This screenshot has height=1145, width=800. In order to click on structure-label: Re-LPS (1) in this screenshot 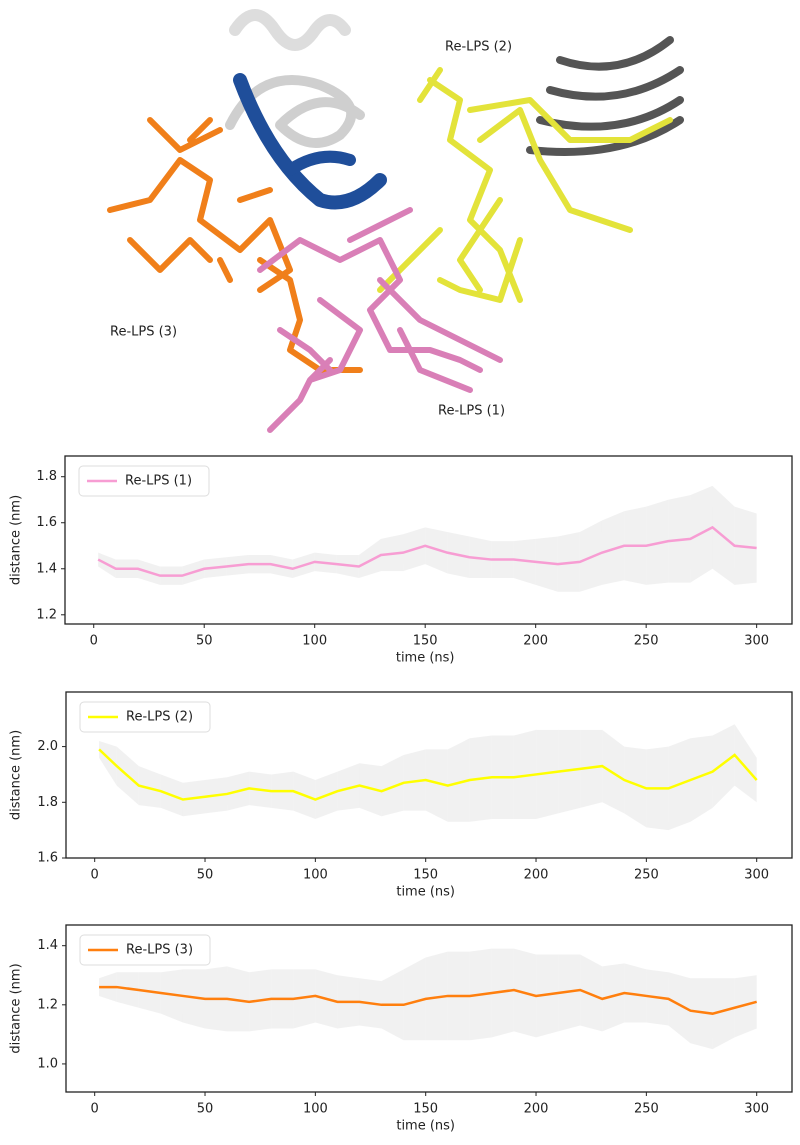, I will do `click(471, 411)`.